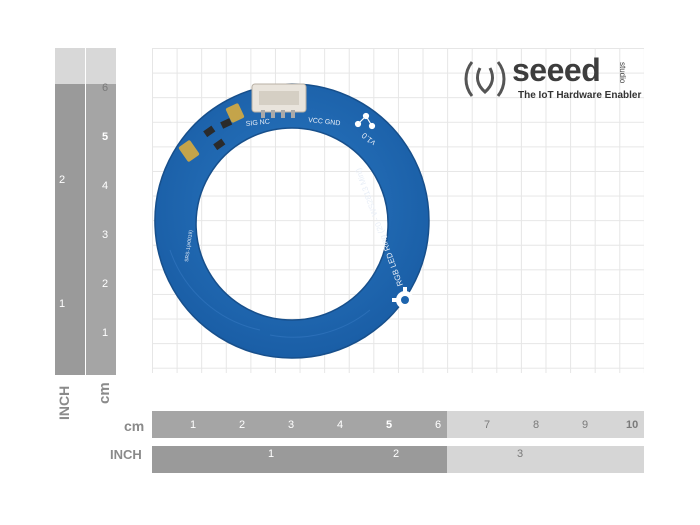  What do you see at coordinates (485, 79) in the screenshot?
I see `seeed-logo-icon` at bounding box center [485, 79].